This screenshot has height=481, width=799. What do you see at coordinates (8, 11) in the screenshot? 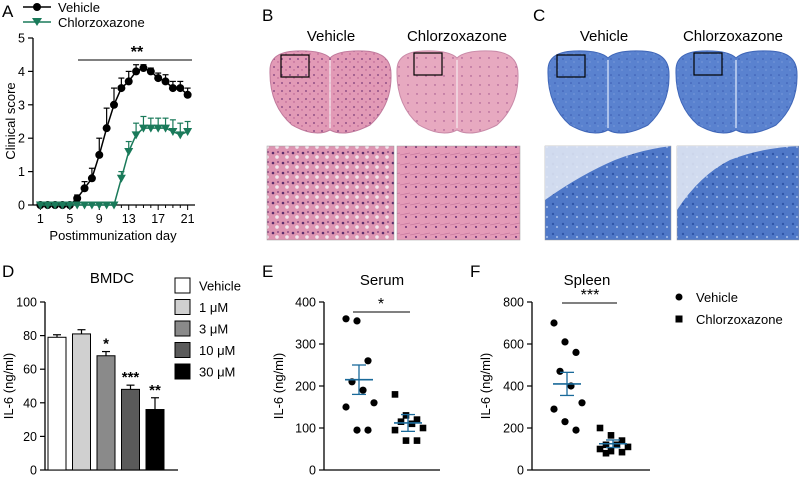
I see `panel-label-a: A` at bounding box center [8, 11].